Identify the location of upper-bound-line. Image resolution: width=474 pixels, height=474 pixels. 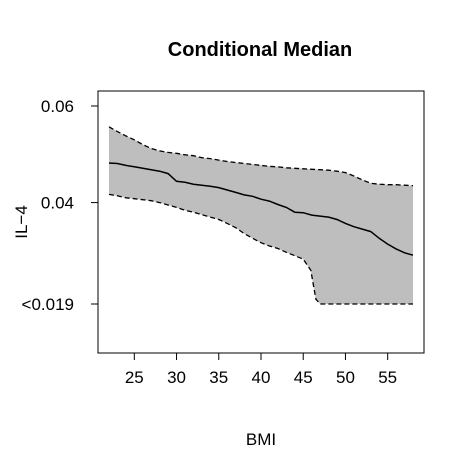
(261, 156).